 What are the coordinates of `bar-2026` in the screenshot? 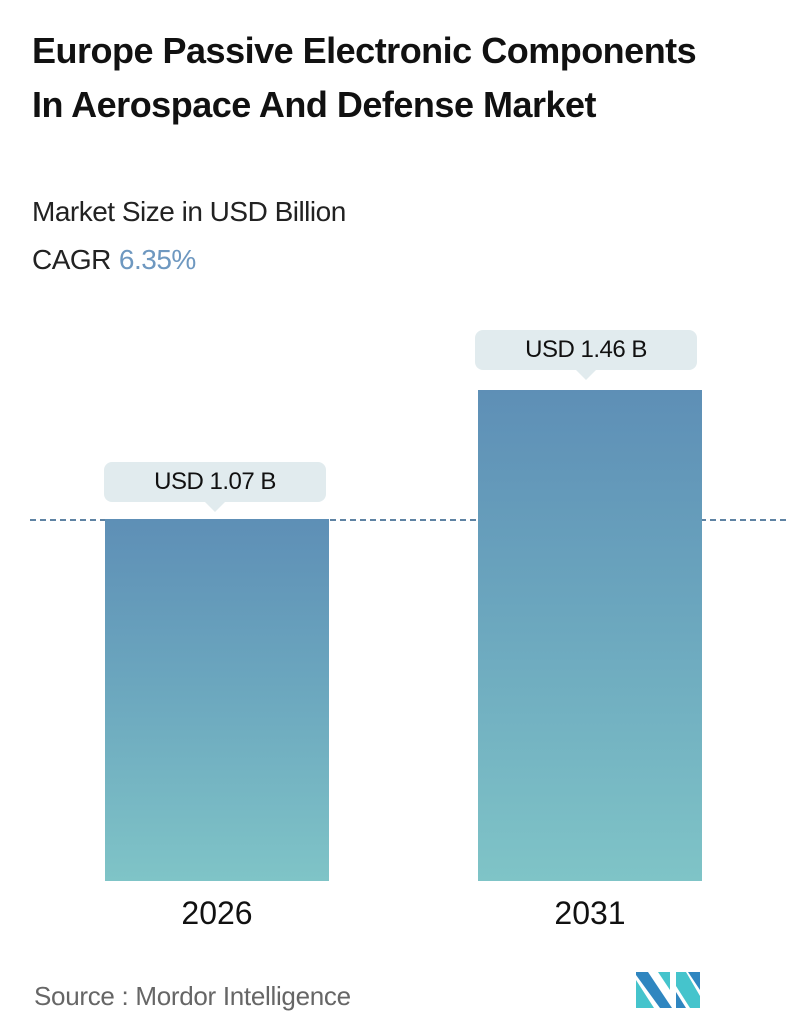 It's located at (217, 700).